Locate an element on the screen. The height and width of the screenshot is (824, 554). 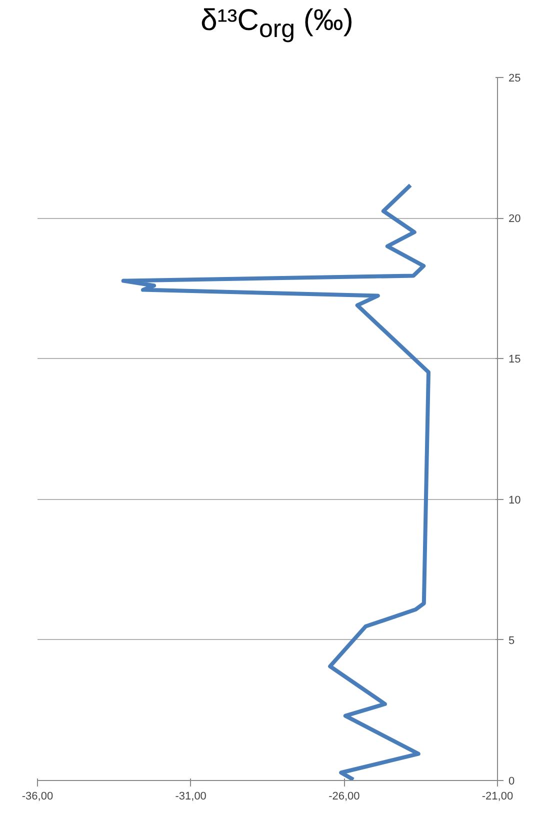
y-tick-label: 5 is located at coordinates (511, 640).